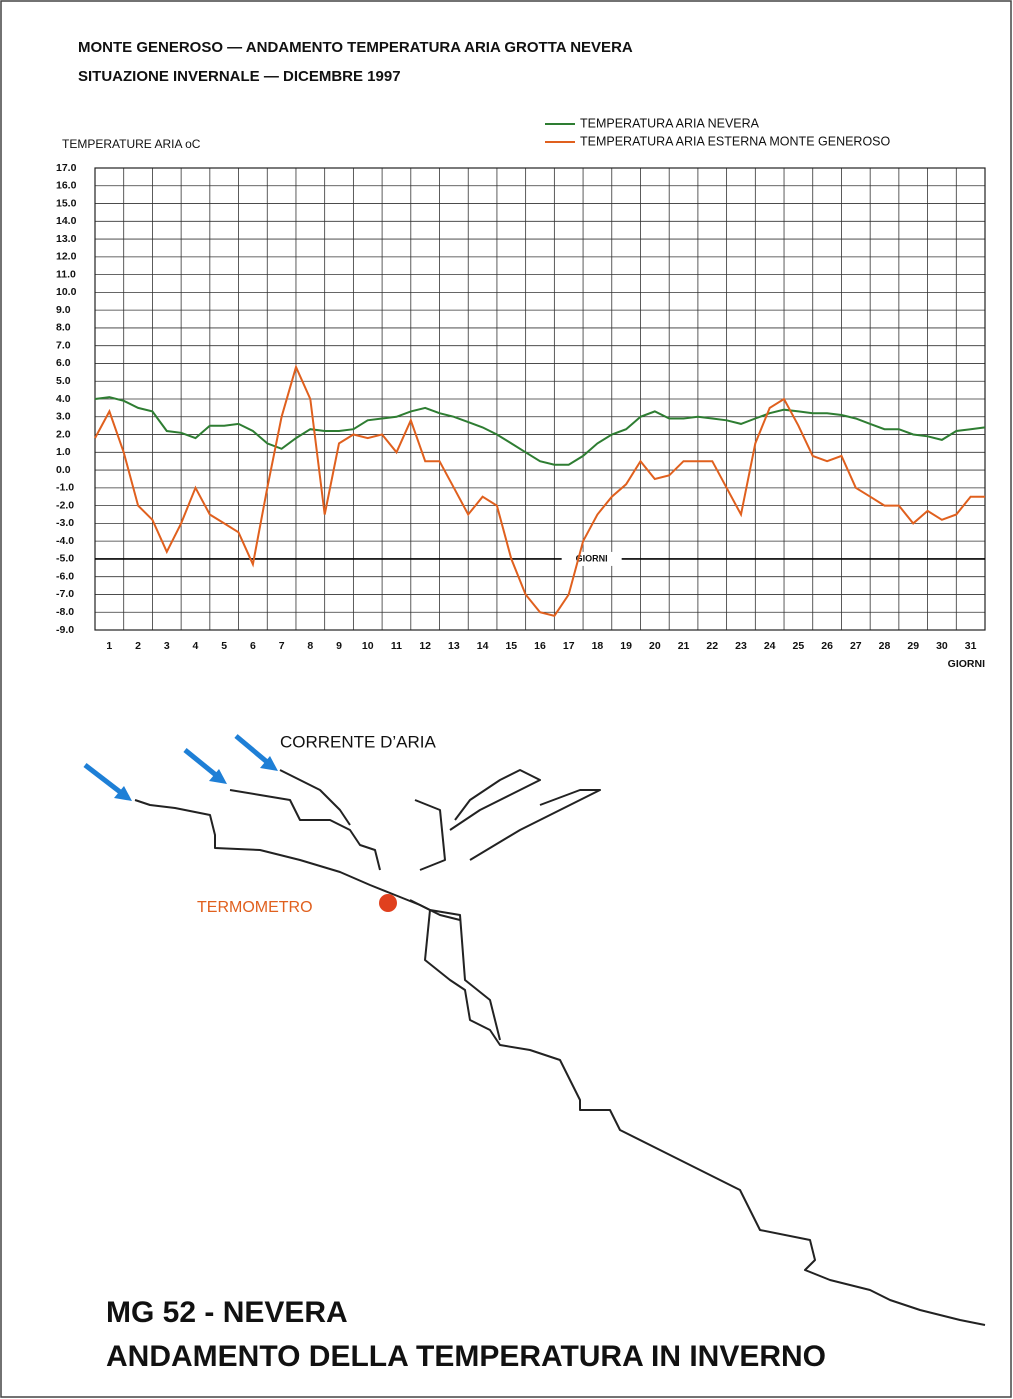 The width and height of the screenshot is (1013, 1399). Describe the element at coordinates (626, 646) in the screenshot. I see `x-tick-label: 19` at that location.